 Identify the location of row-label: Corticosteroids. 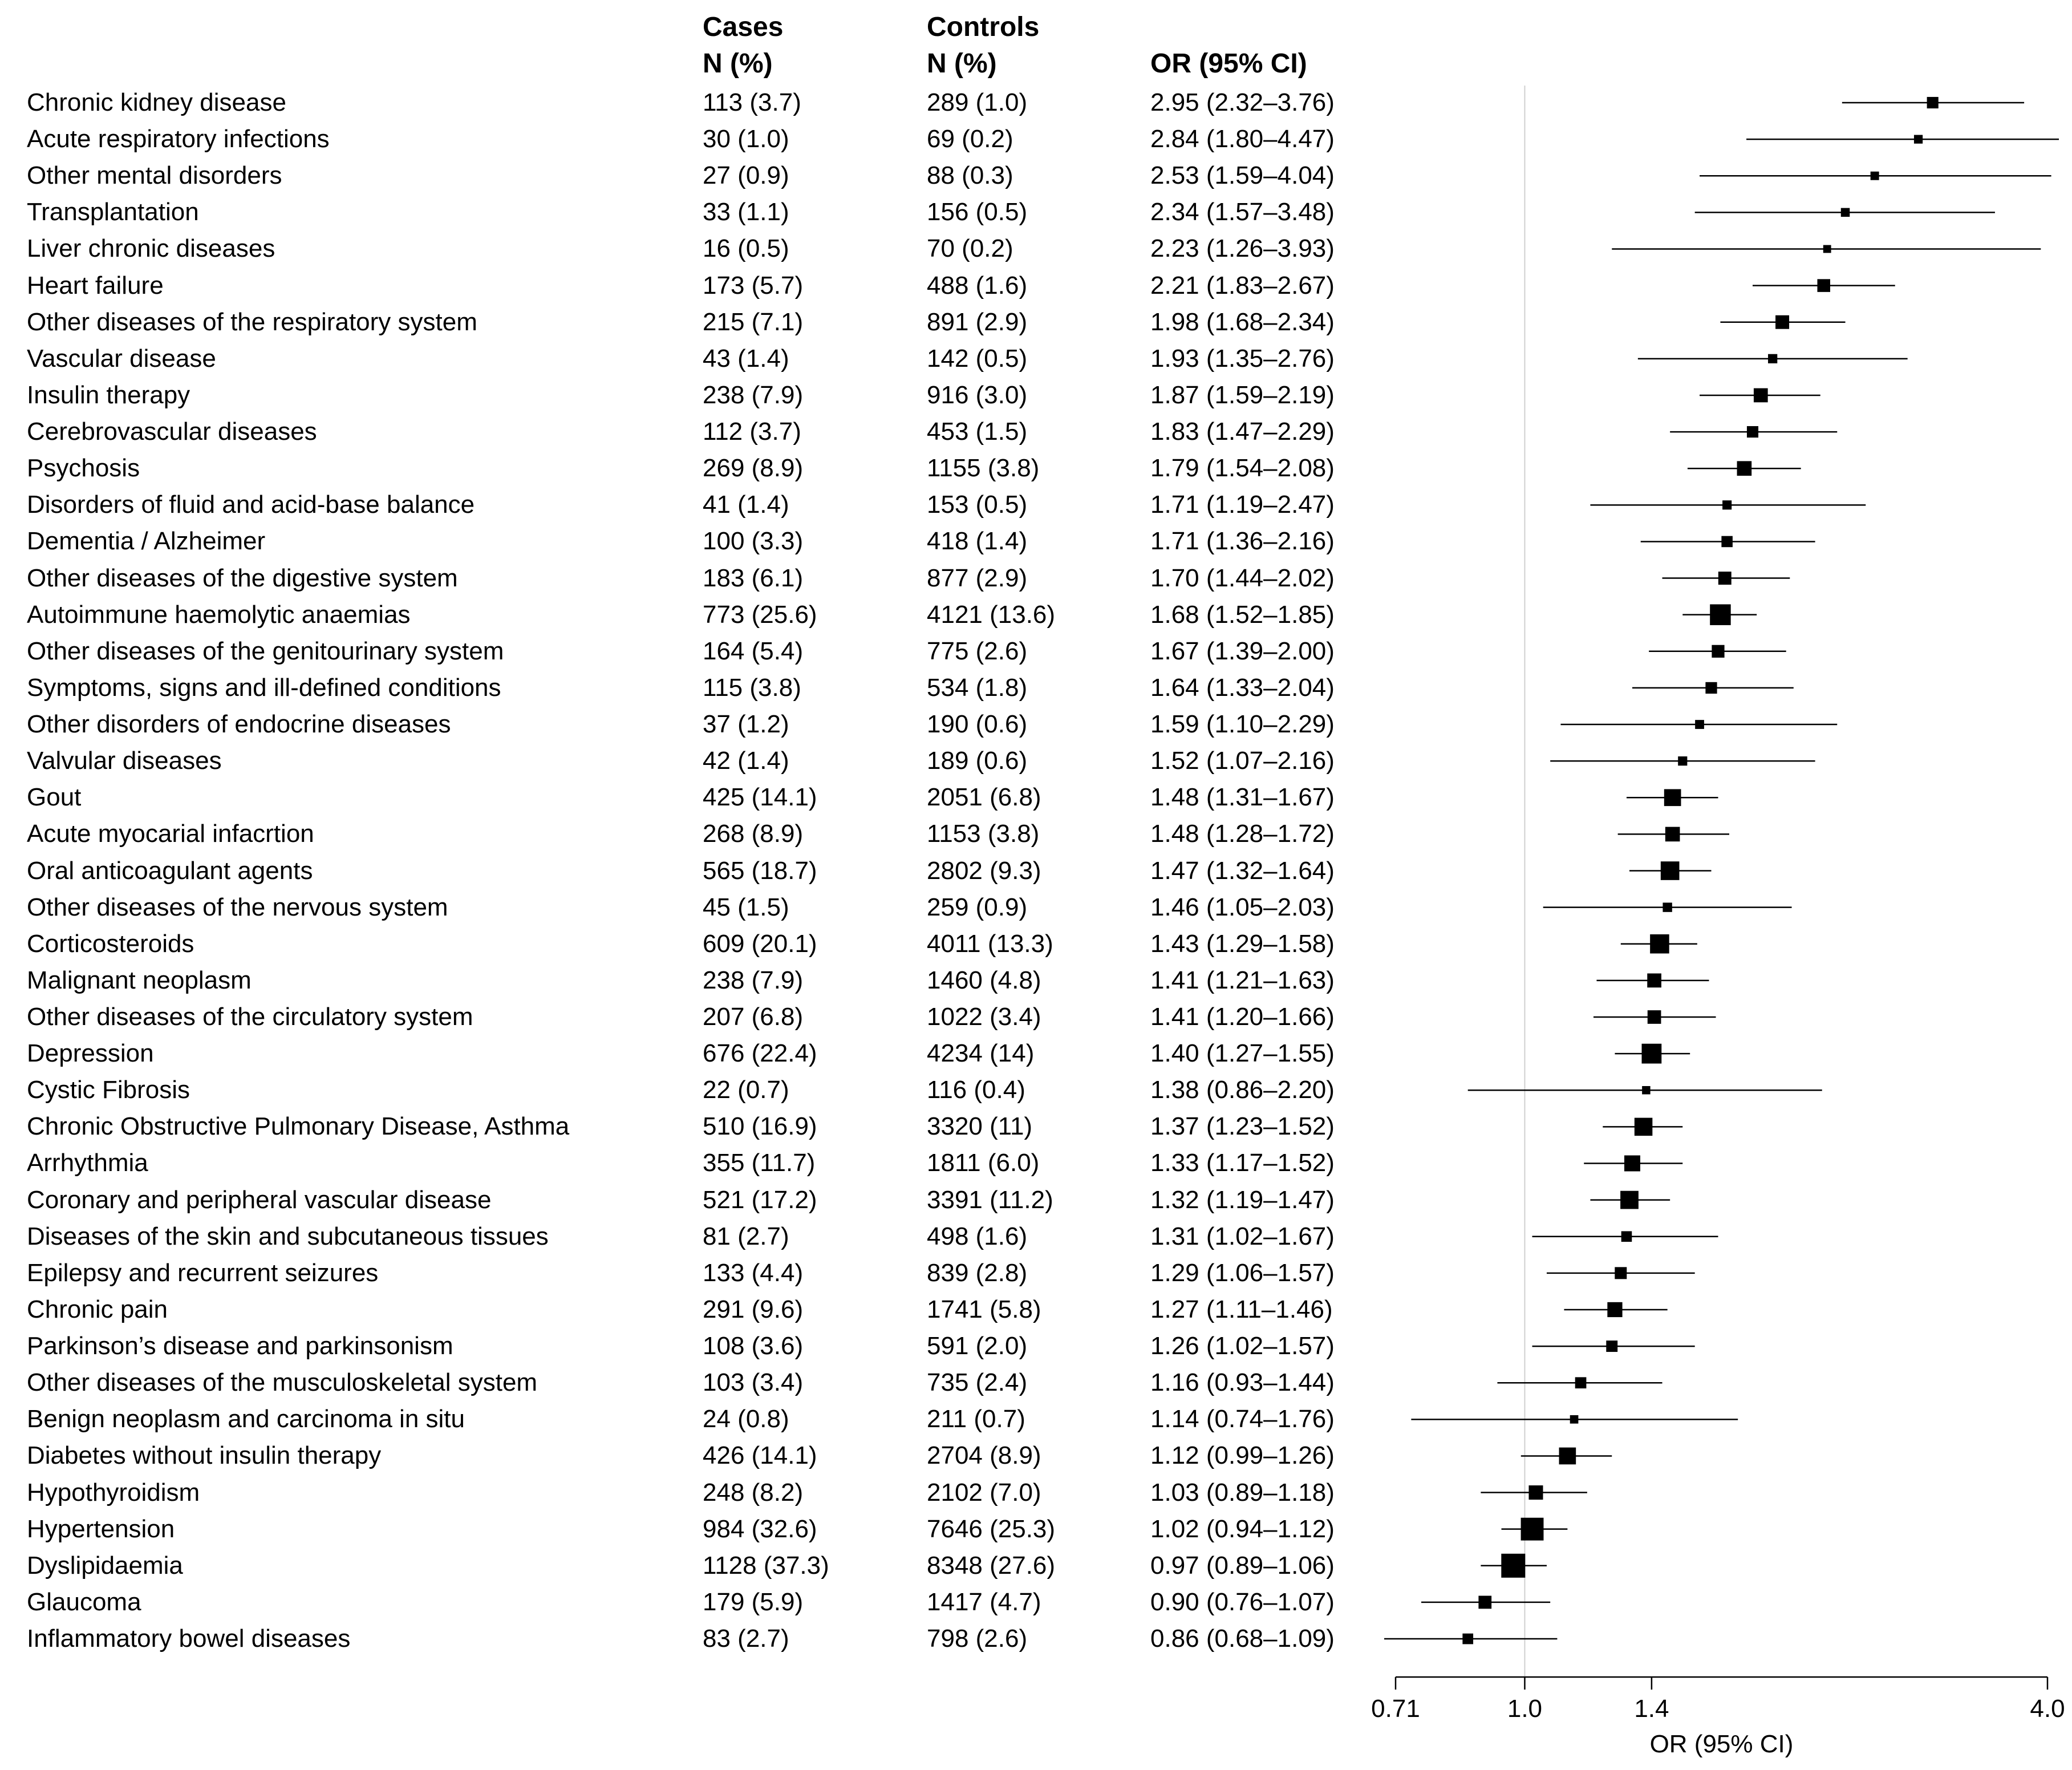
(110, 943).